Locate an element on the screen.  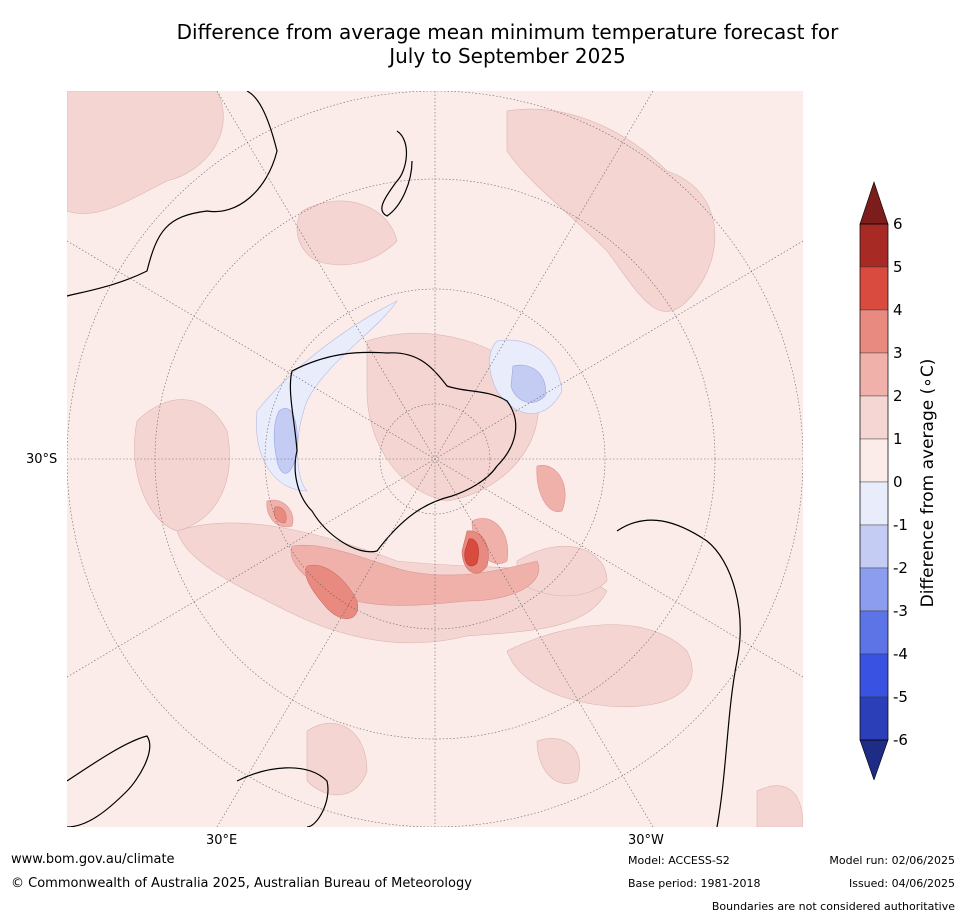
lon-label-30w: 30°W is located at coordinates (646, 840).